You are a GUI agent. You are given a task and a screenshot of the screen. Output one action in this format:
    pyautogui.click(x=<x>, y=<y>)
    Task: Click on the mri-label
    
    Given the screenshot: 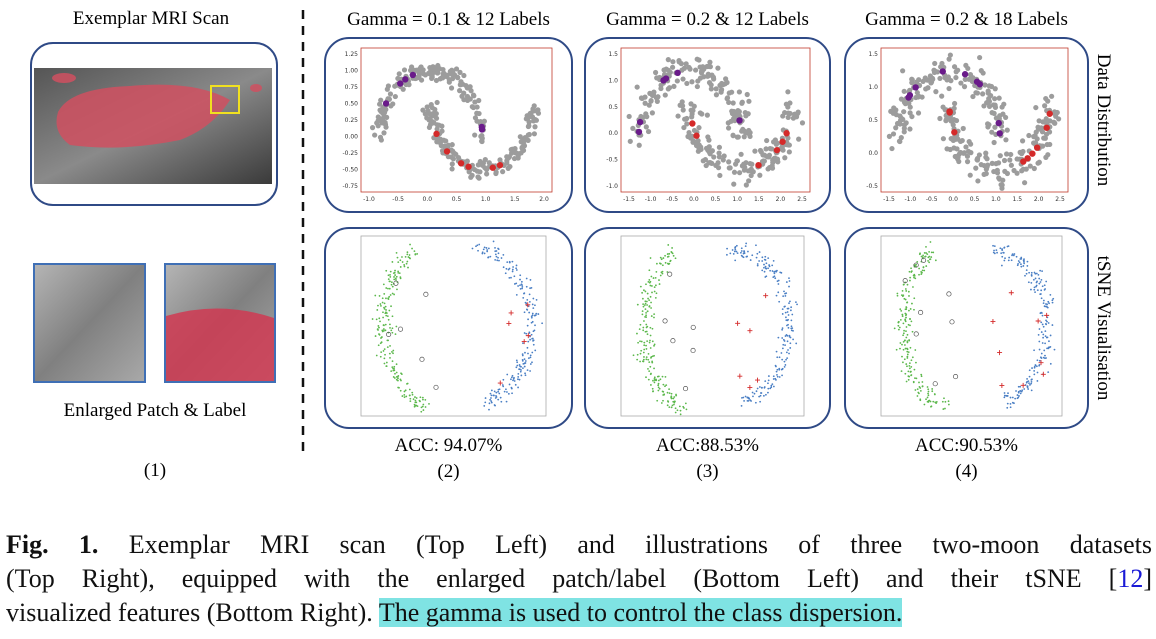 What is the action you would take?
    pyautogui.click(x=143, y=116)
    